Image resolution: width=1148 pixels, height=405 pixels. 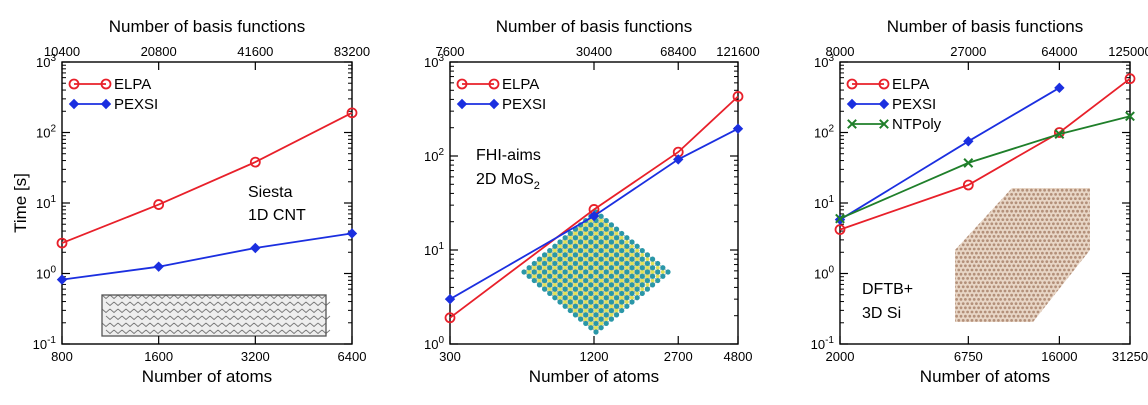 I want to click on y-tick-label-2: 10¹, so click(x=46, y=202).